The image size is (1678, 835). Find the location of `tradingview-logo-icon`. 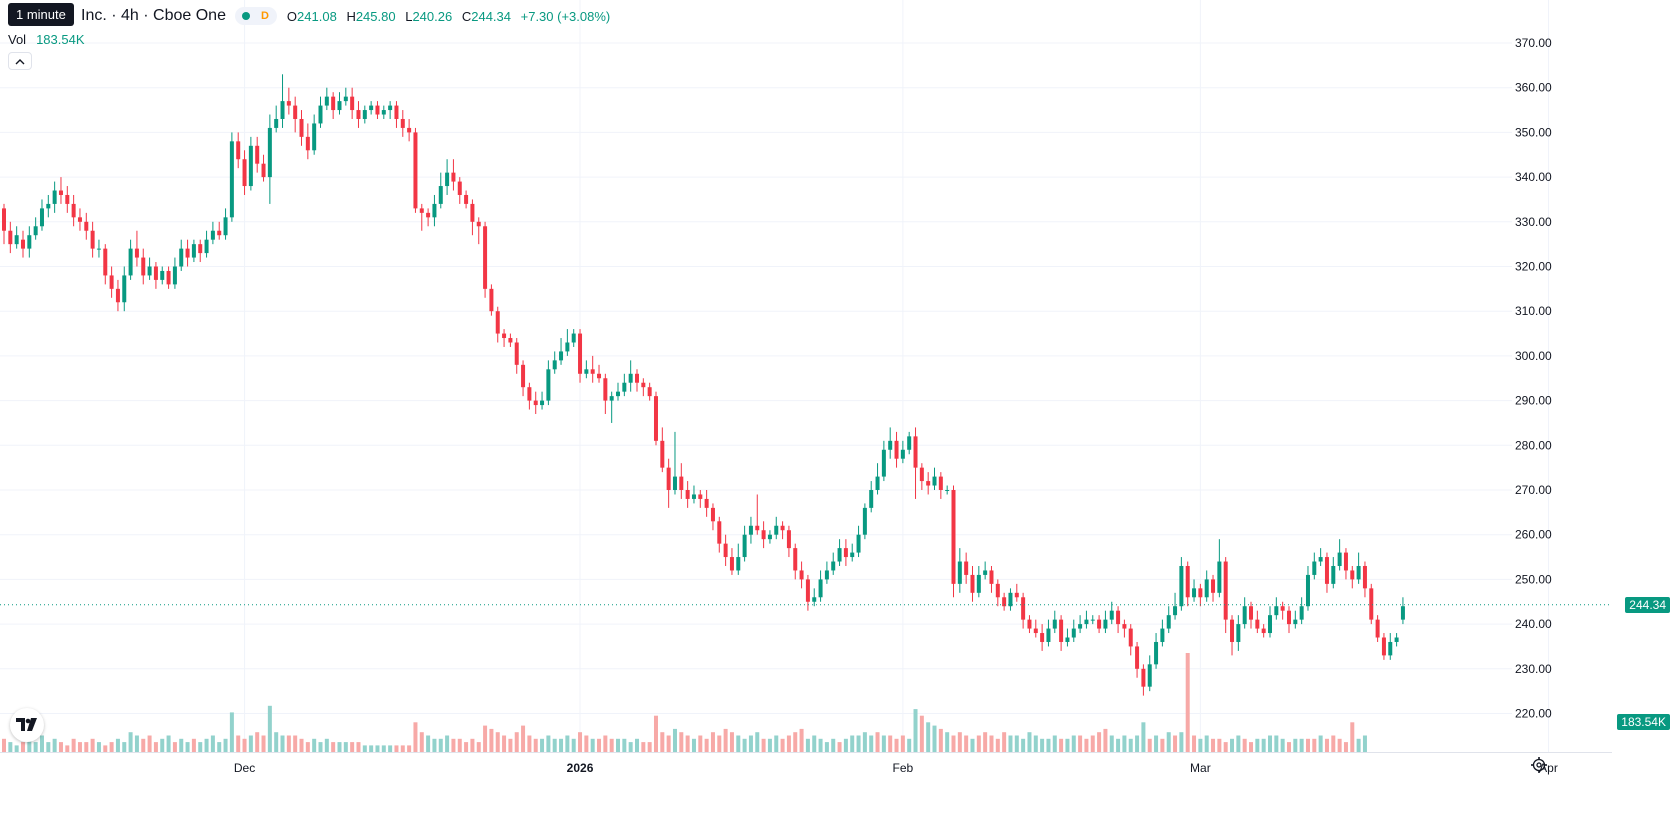

tradingview-logo-icon is located at coordinates (27, 725).